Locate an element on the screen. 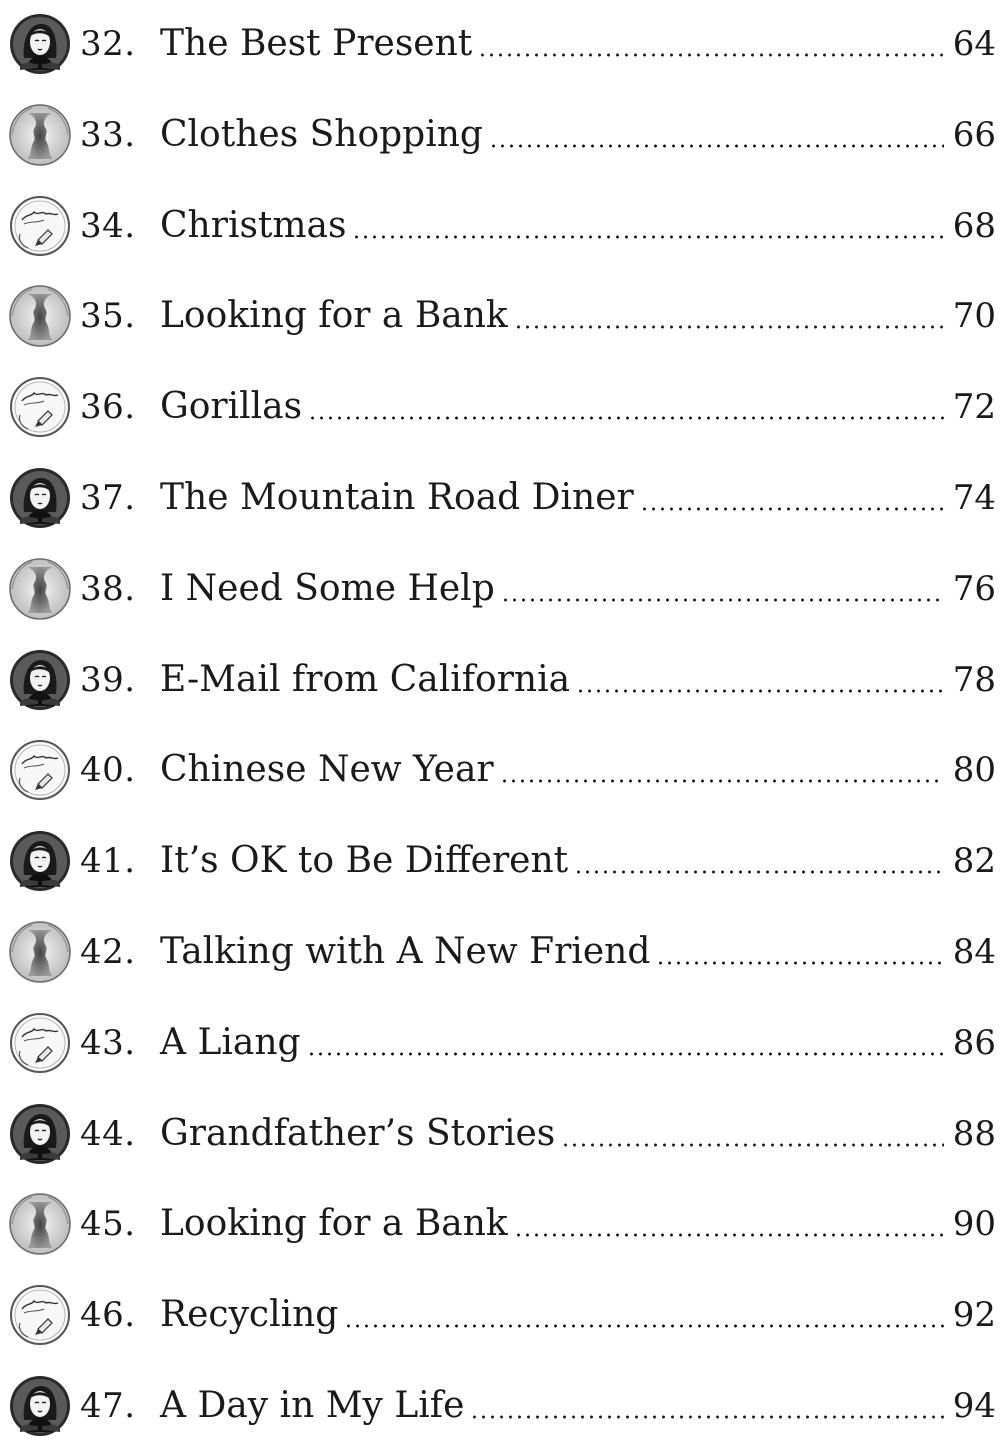  toc-entry-page-number: 92 is located at coordinates (974, 1315).